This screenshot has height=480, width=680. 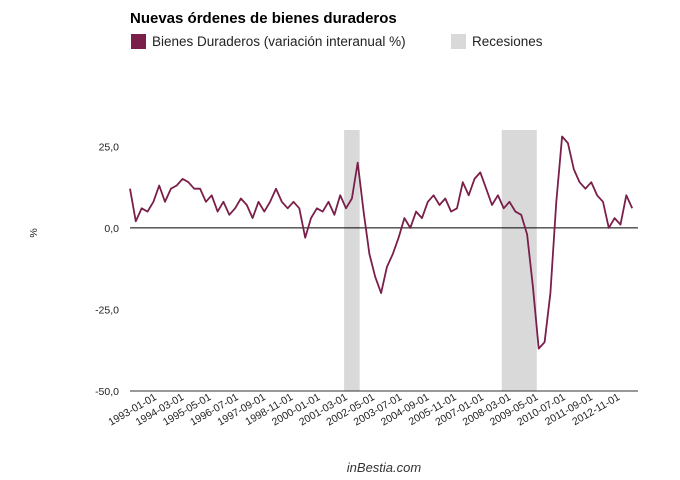 I want to click on legend-swatch-series, so click(x=138, y=41).